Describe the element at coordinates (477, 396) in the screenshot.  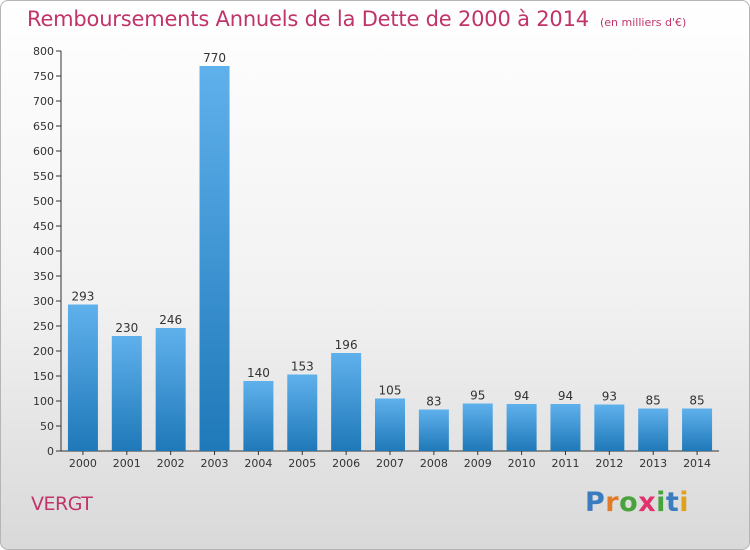
I see `data-label: 95` at that location.